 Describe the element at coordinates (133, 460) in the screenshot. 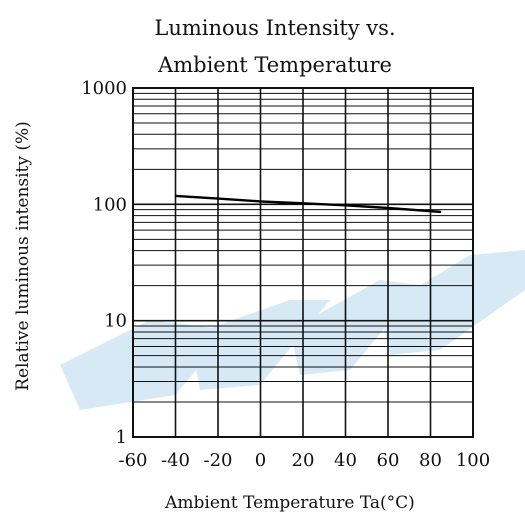

I see `x-tick-label: -60` at that location.